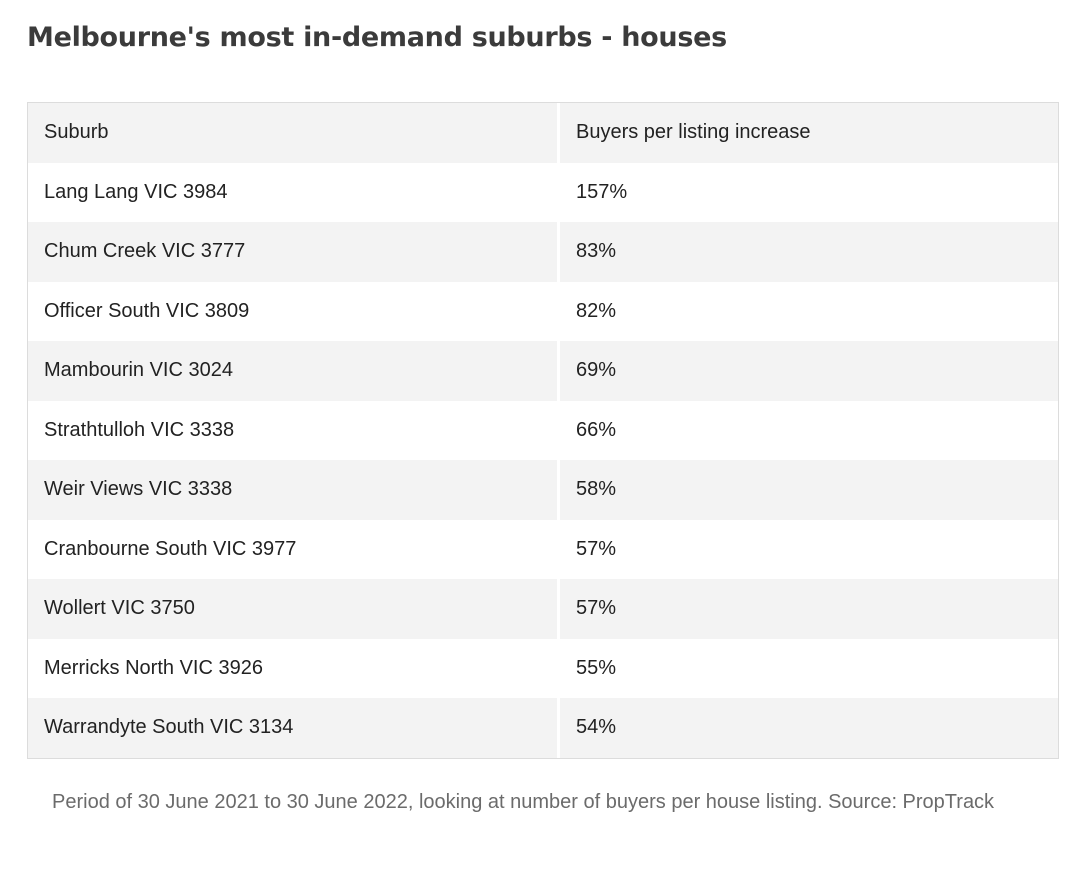 The image size is (1080, 870). I want to click on increase-cell: 157%, so click(602, 191).